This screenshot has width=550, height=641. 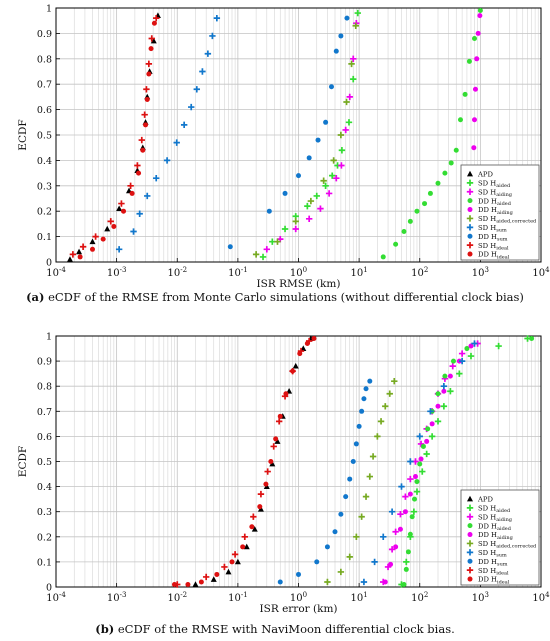 I want to click on legend-item: SD Haided, so click(x=488, y=509).